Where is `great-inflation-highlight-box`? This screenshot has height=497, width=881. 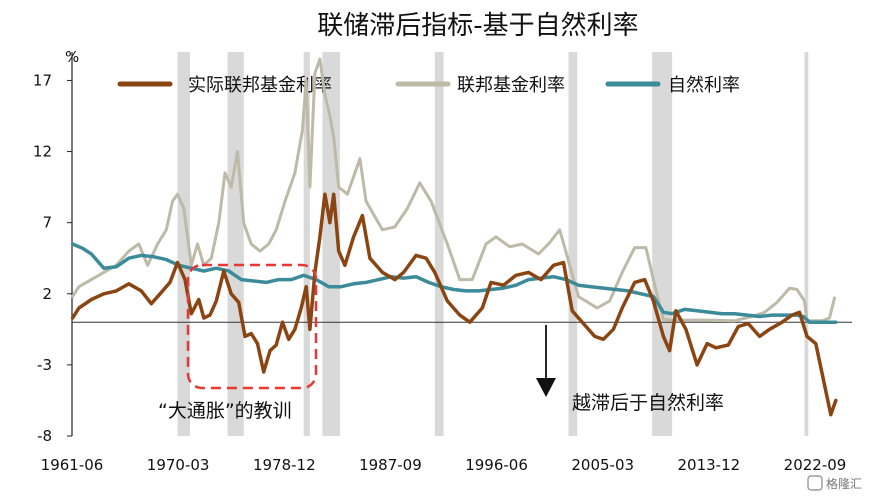
great-inflation-highlight-box is located at coordinates (252, 326).